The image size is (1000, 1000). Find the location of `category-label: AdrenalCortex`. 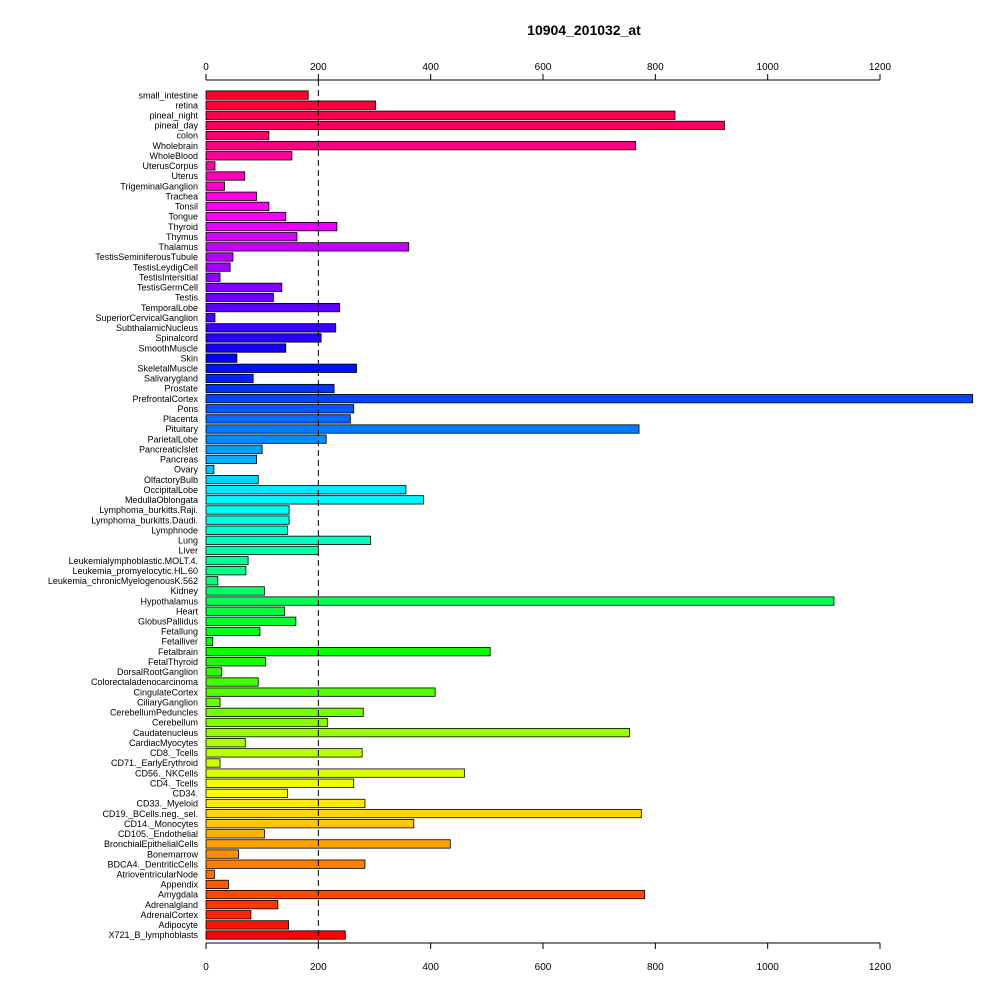

category-label: AdrenalCortex is located at coordinates (169, 915).